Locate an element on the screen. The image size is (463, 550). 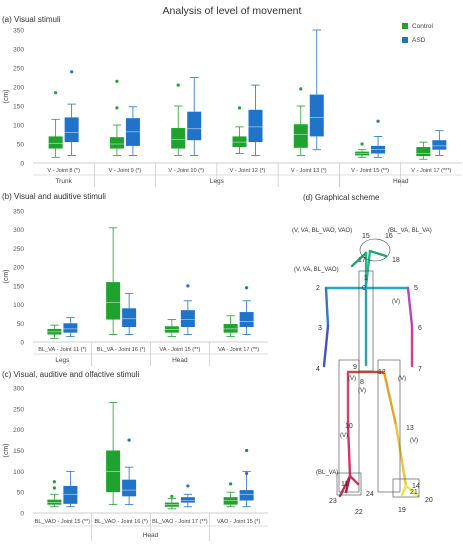
joint-label: 21 is located at coordinates (414, 492).